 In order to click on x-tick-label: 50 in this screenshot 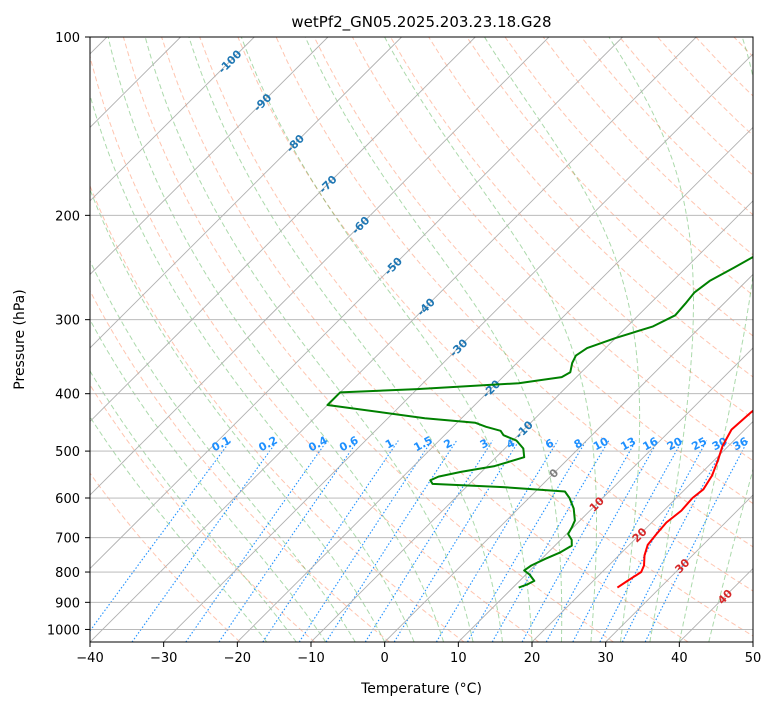, I will do `click(753, 658)`.